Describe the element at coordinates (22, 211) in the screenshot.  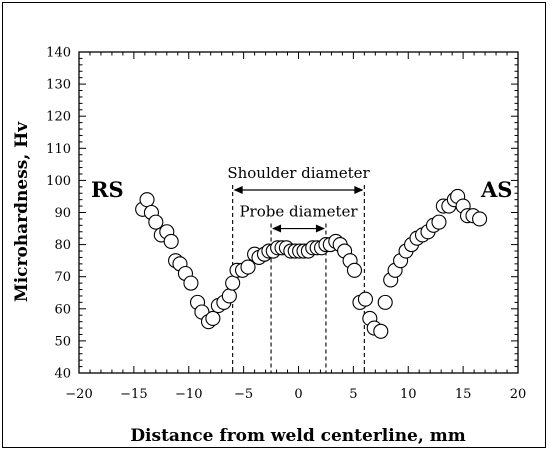
I see `y-axis-label: Microhardness, Hv` at that location.